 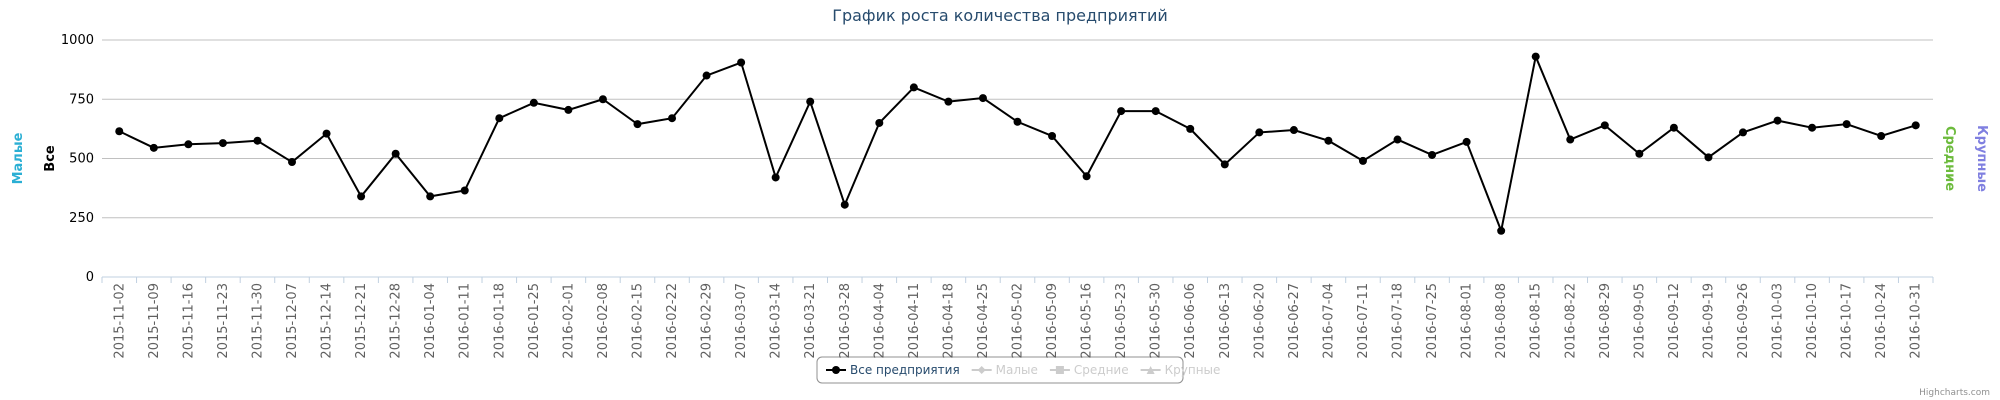 What do you see at coordinates (1743, 321) in the screenshot?
I see `x-tick-label: 2016-09-26` at bounding box center [1743, 321].